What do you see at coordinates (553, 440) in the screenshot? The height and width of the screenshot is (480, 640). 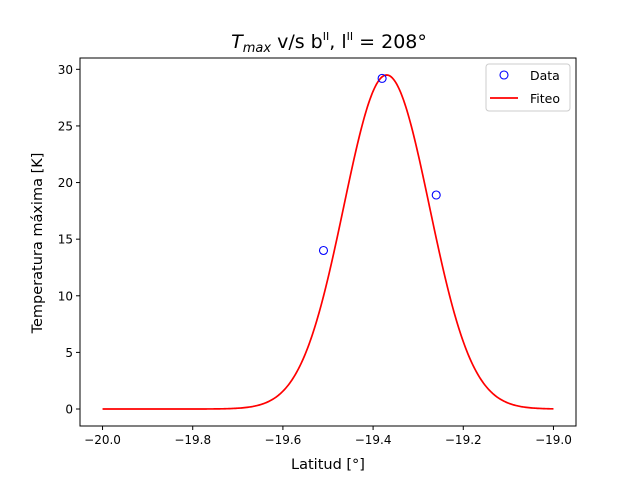 I see `x-tick-label: −19.0` at bounding box center [553, 440].